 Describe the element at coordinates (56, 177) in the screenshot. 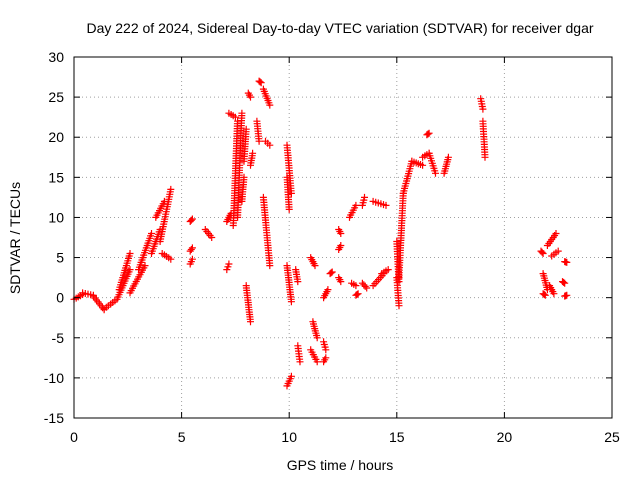

I see `y-tick-label: 15` at that location.